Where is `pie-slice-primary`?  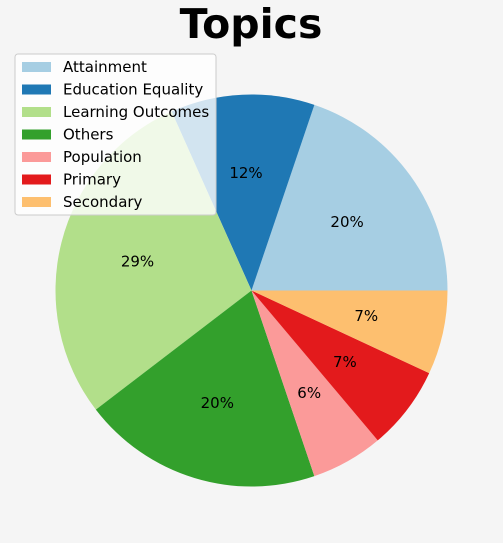 pie-slice-primary is located at coordinates (340, 365).